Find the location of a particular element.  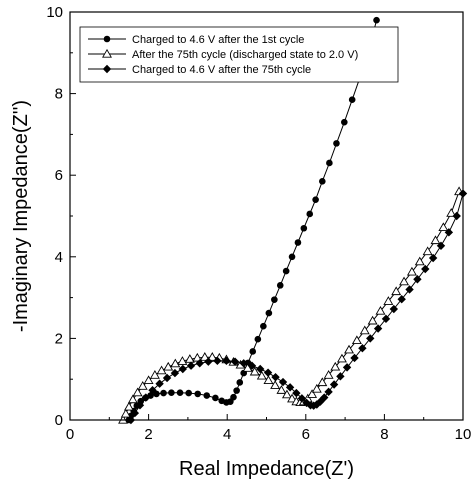

x-tick-label: 6 is located at coordinates (306, 434).